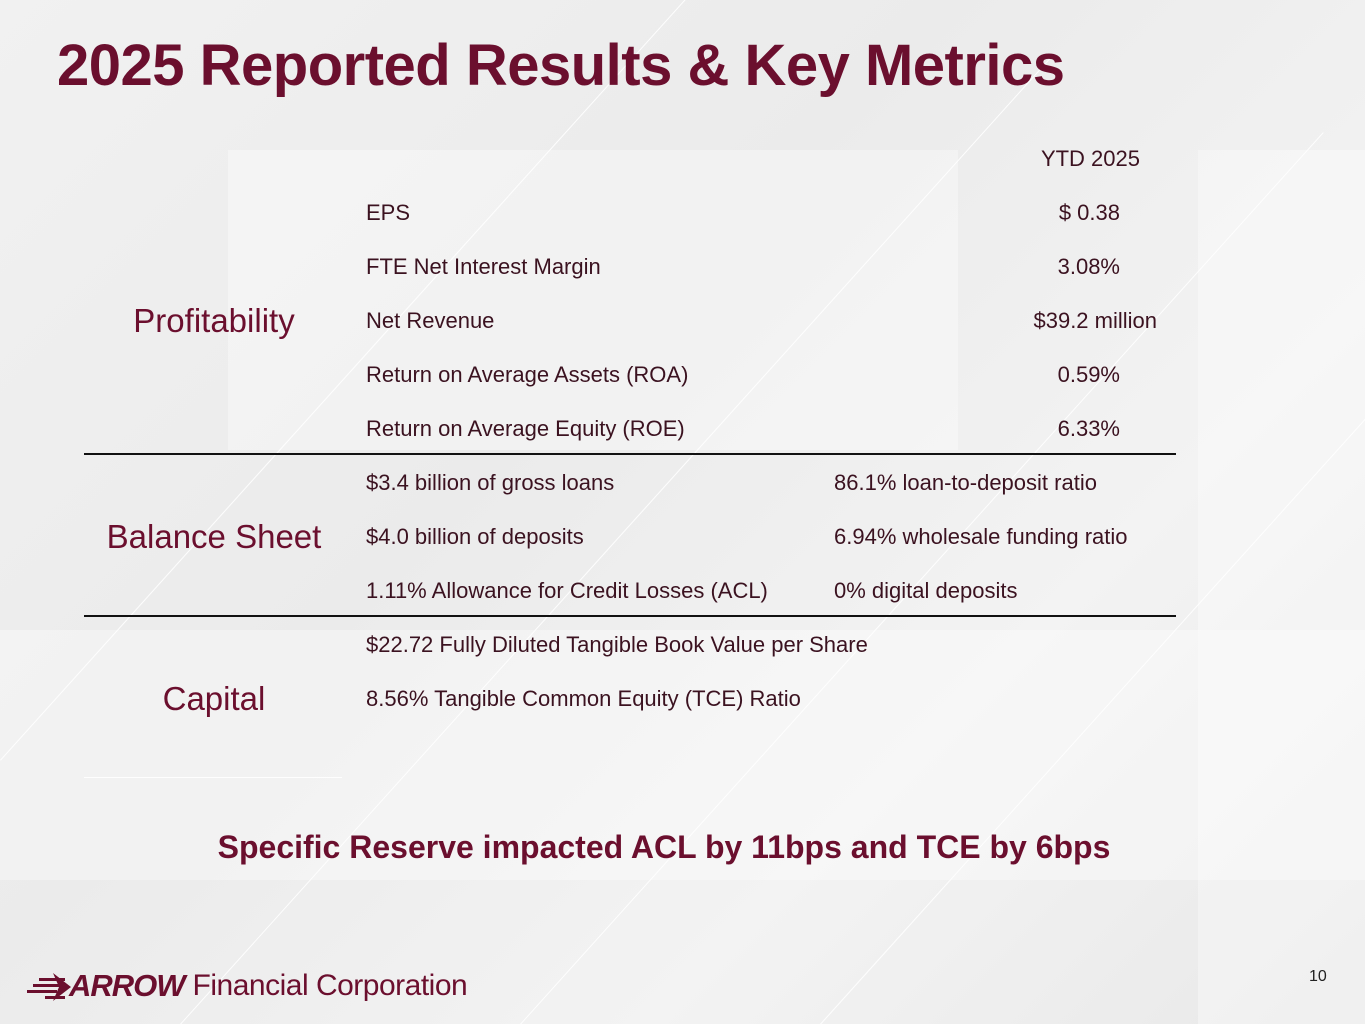 This screenshot has width=1365, height=1024. What do you see at coordinates (430, 320) in the screenshot?
I see `metric-label: Net Revenue` at bounding box center [430, 320].